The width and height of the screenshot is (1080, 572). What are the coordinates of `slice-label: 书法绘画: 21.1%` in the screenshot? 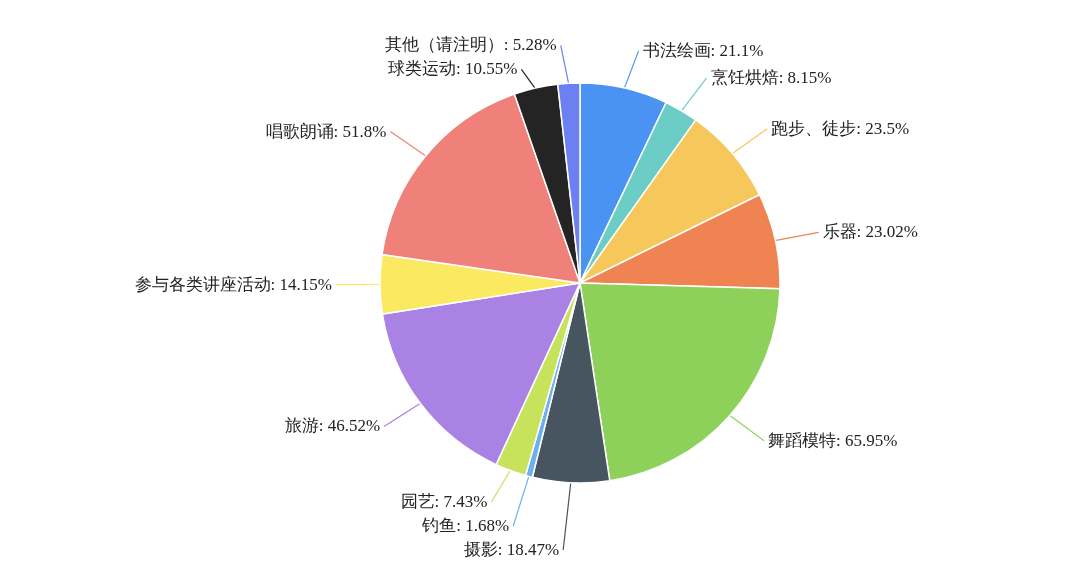 It's located at (703, 50).